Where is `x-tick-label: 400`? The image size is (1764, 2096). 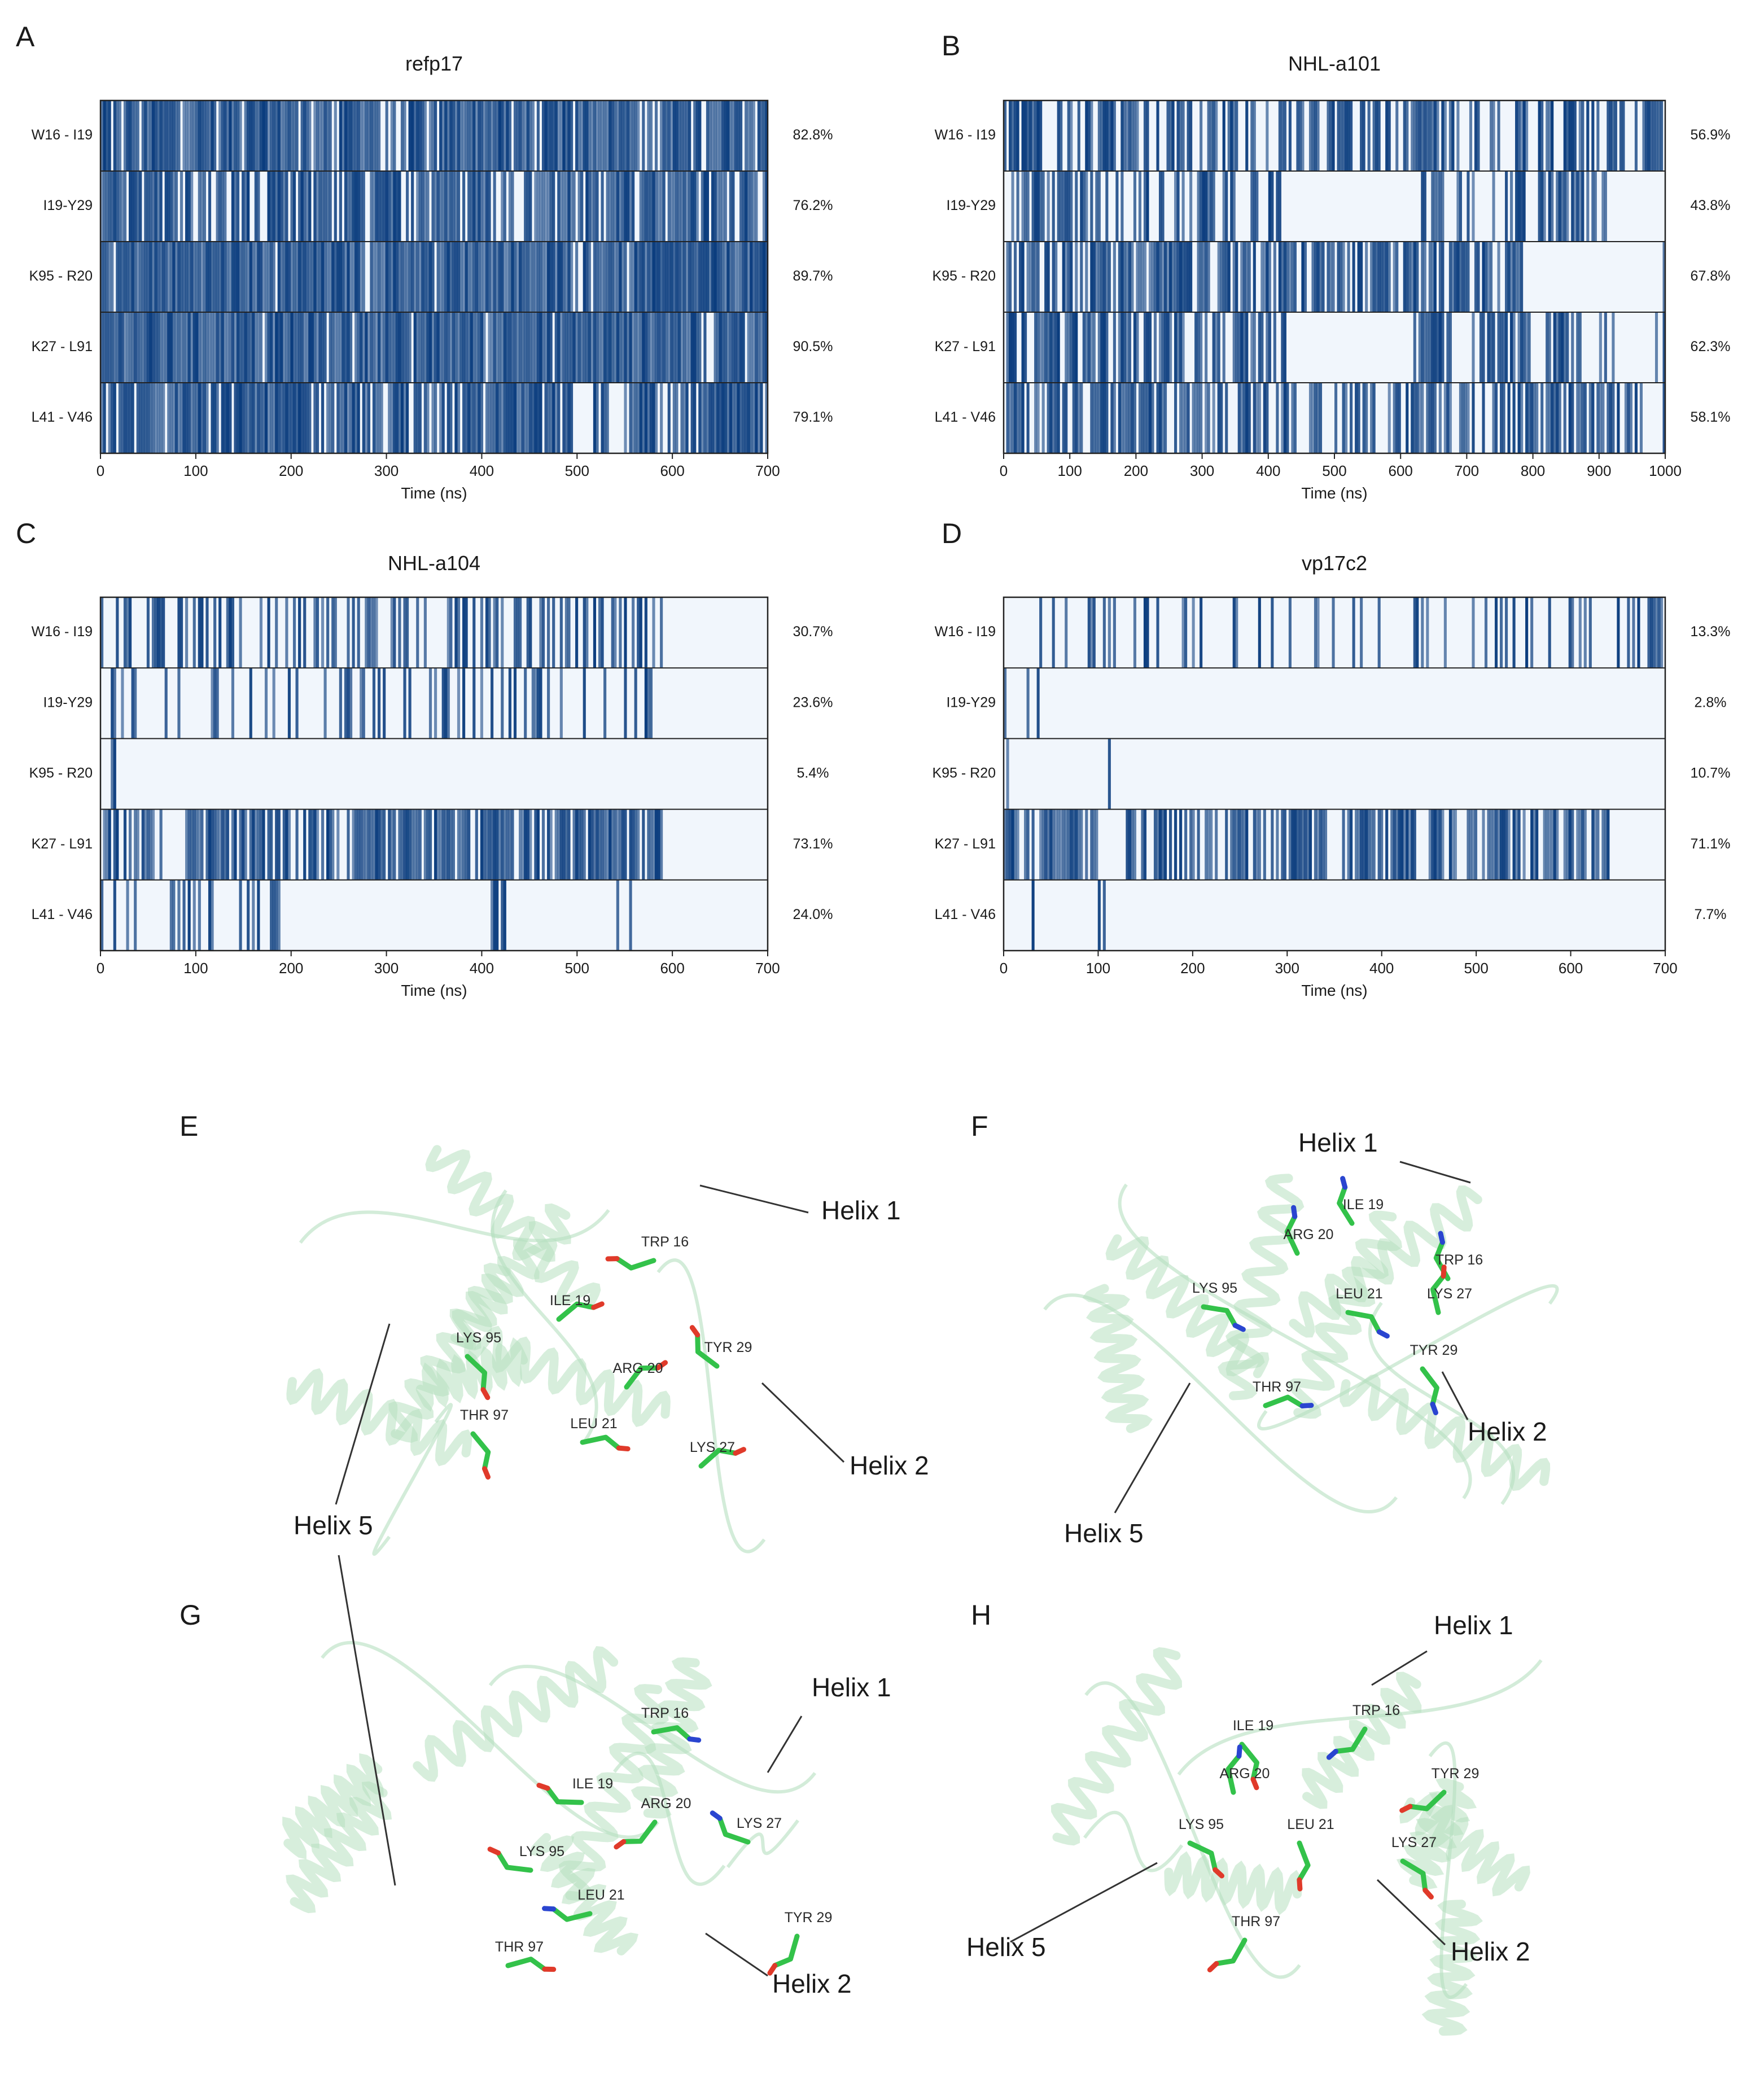 x-tick-label: 400 is located at coordinates (482, 968).